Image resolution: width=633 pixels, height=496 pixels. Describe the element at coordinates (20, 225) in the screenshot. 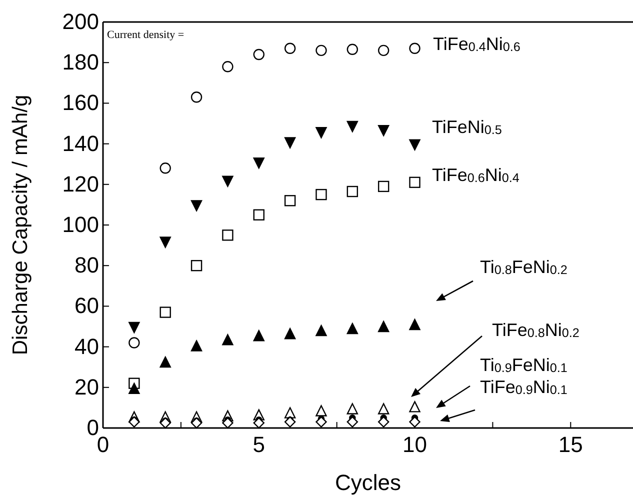

I see `y-axis-title: Discharge Capacity / mAh/g` at that location.